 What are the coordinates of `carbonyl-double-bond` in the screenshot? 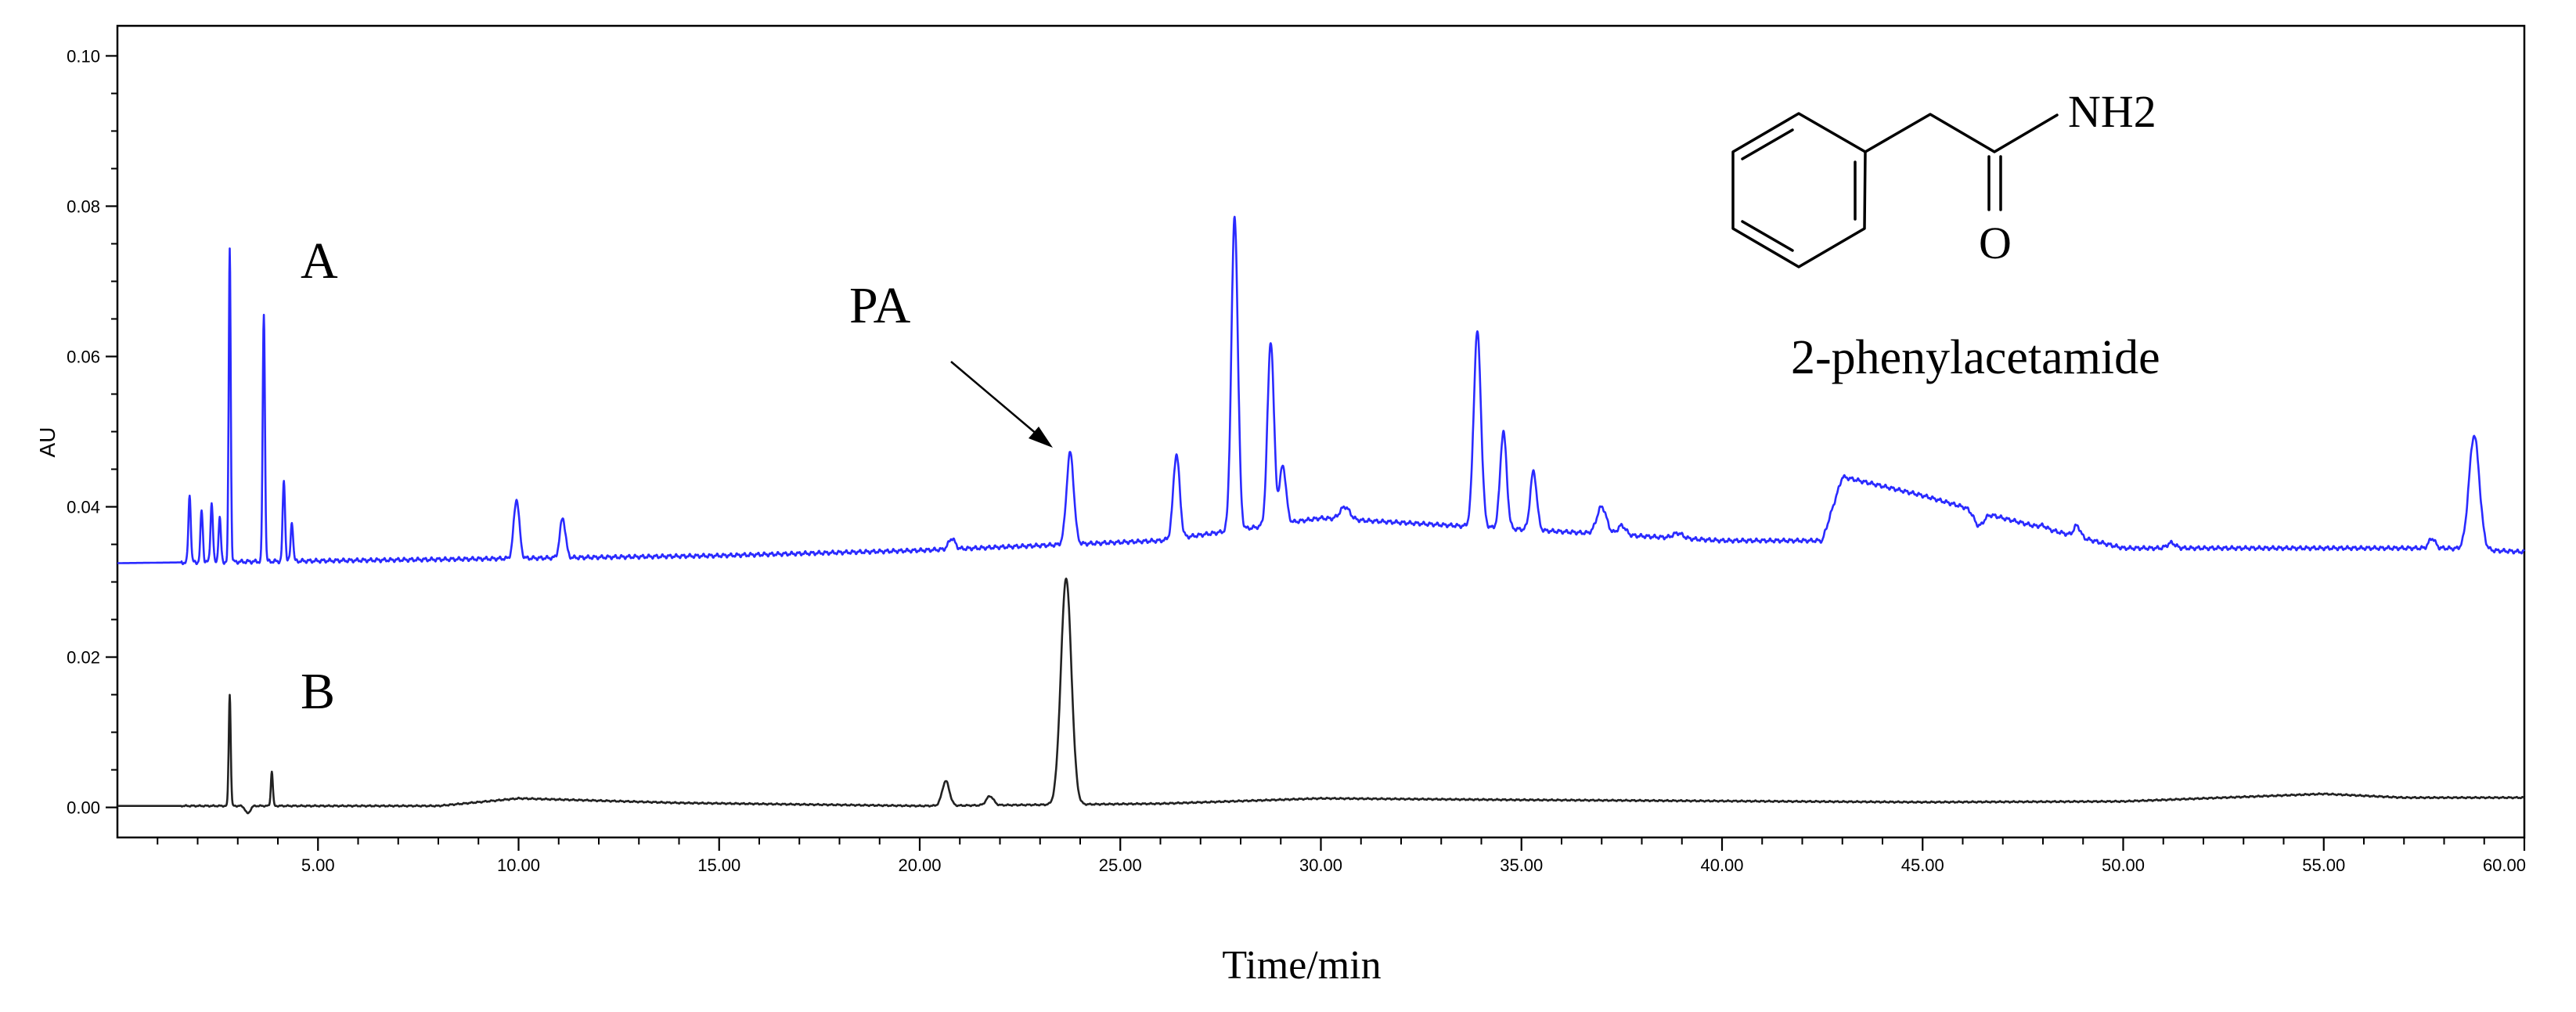 It's located at (1994, 183).